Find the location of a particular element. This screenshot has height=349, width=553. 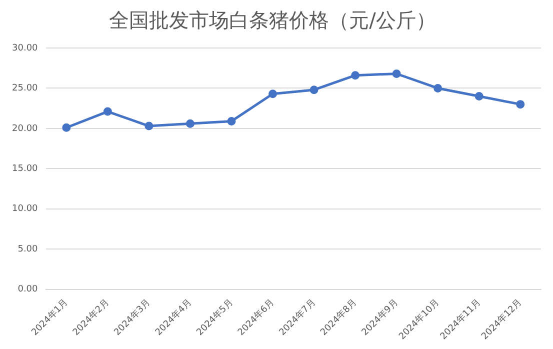

y-tick-label: 10.00 is located at coordinates (25, 209).